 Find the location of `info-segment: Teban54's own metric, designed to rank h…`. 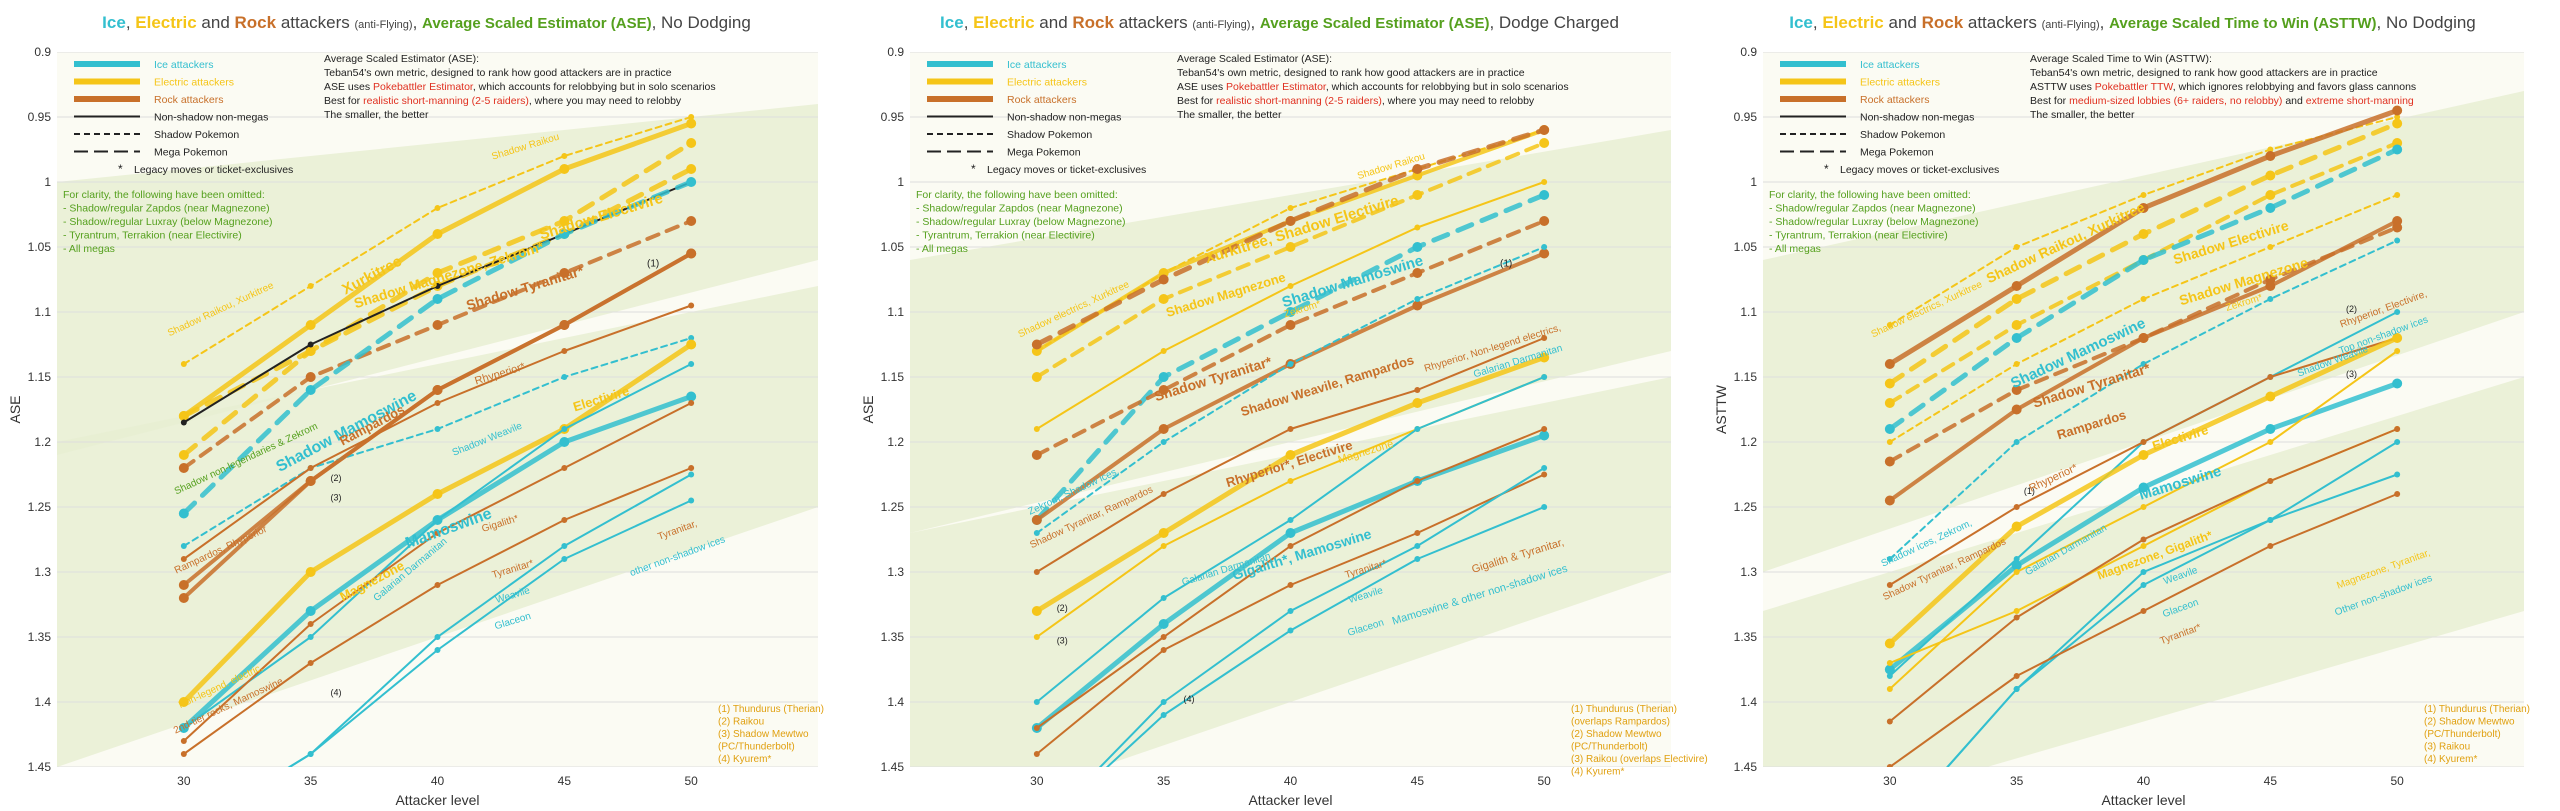

info-segment: Teban54's own metric, designed to rank h… is located at coordinates (1351, 73).